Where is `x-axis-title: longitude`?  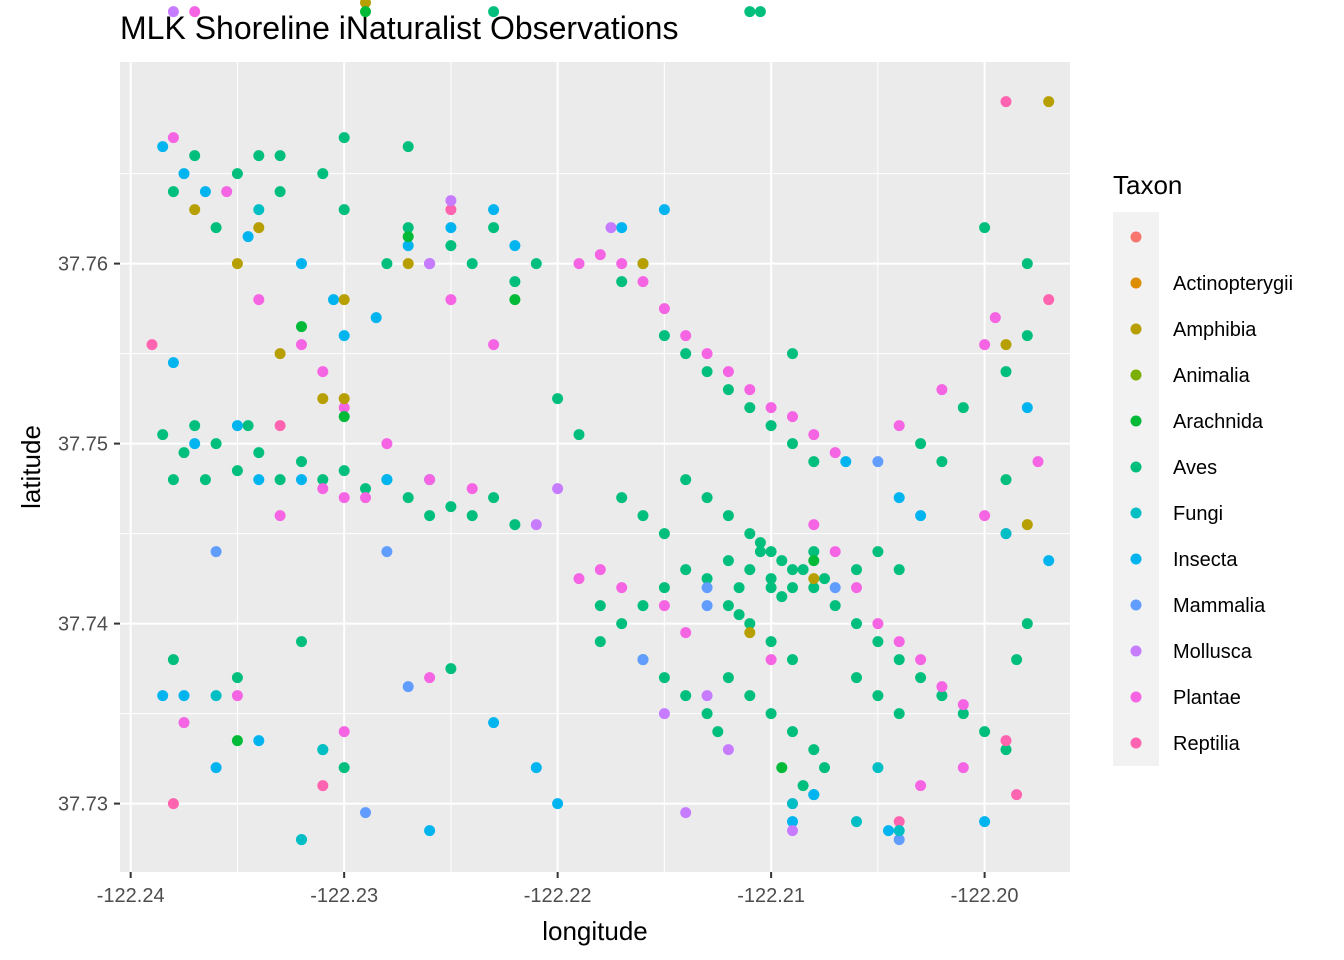
x-axis-title: longitude is located at coordinates (595, 931).